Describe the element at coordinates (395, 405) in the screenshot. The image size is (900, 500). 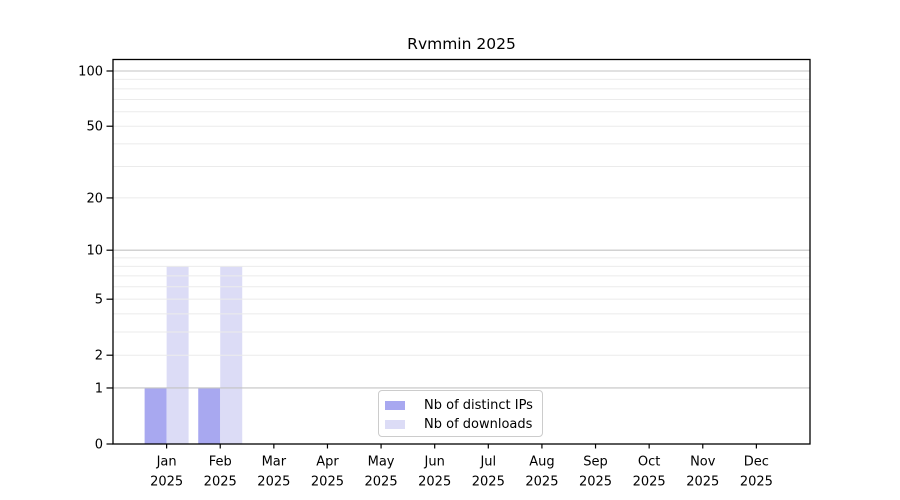
I see `legend-swatch-distinct-ips` at that location.